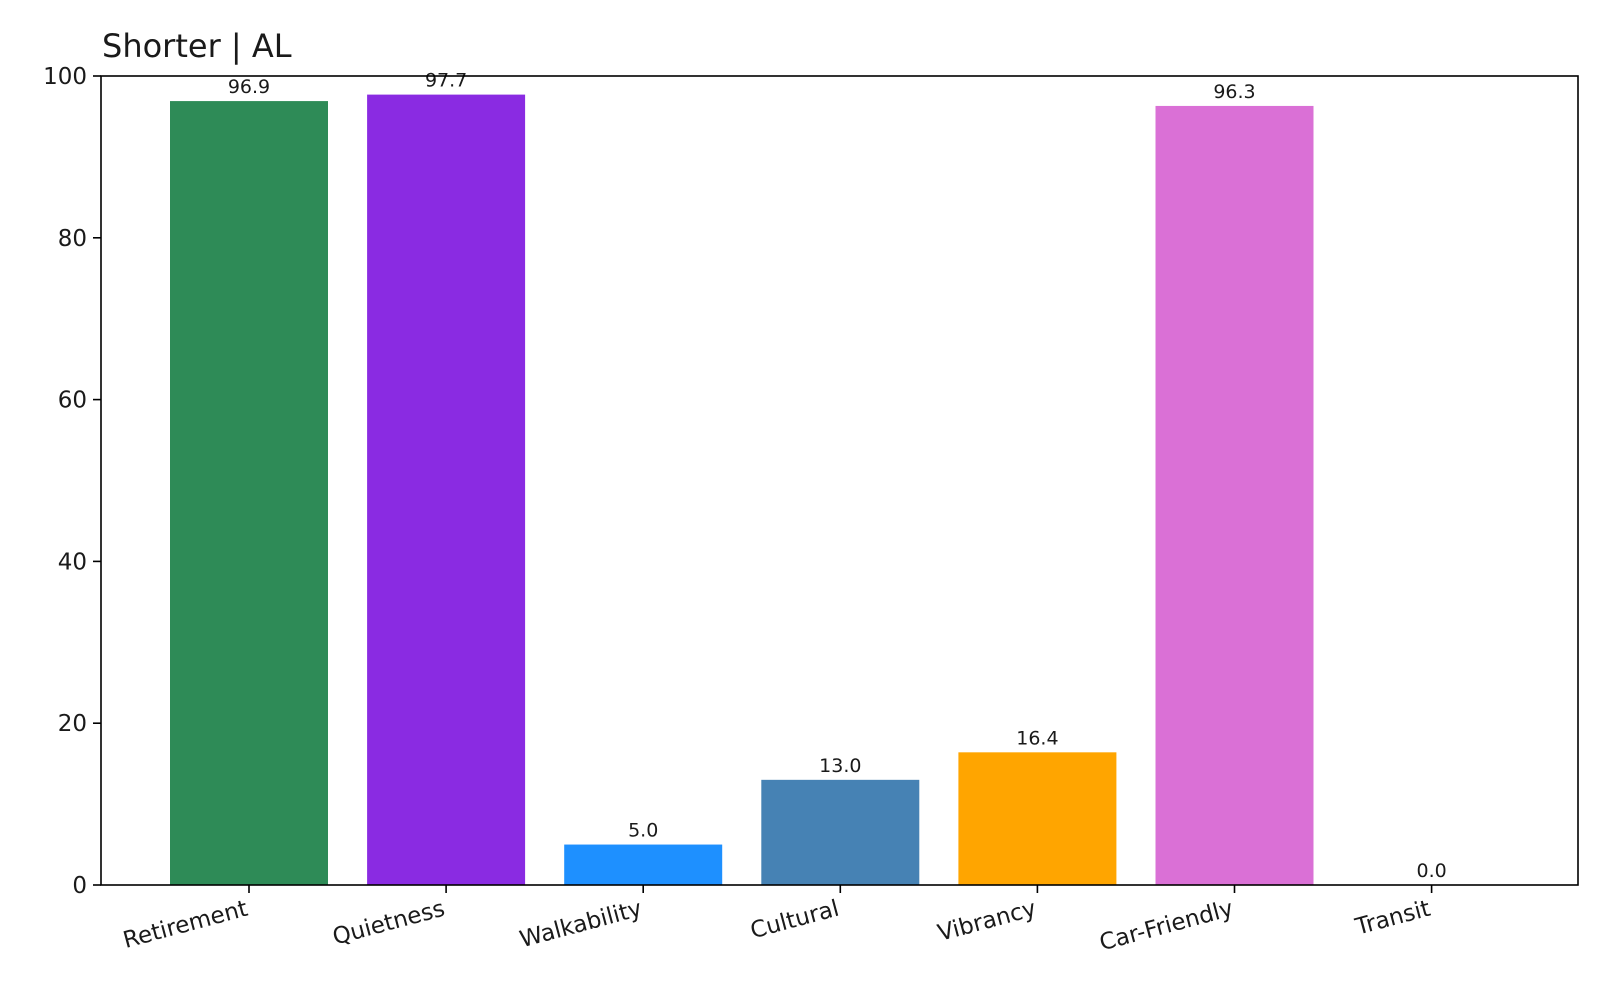 The height and width of the screenshot is (1000, 1600). Describe the element at coordinates (65, 77) in the screenshot. I see `y-tick-label: 100` at that location.